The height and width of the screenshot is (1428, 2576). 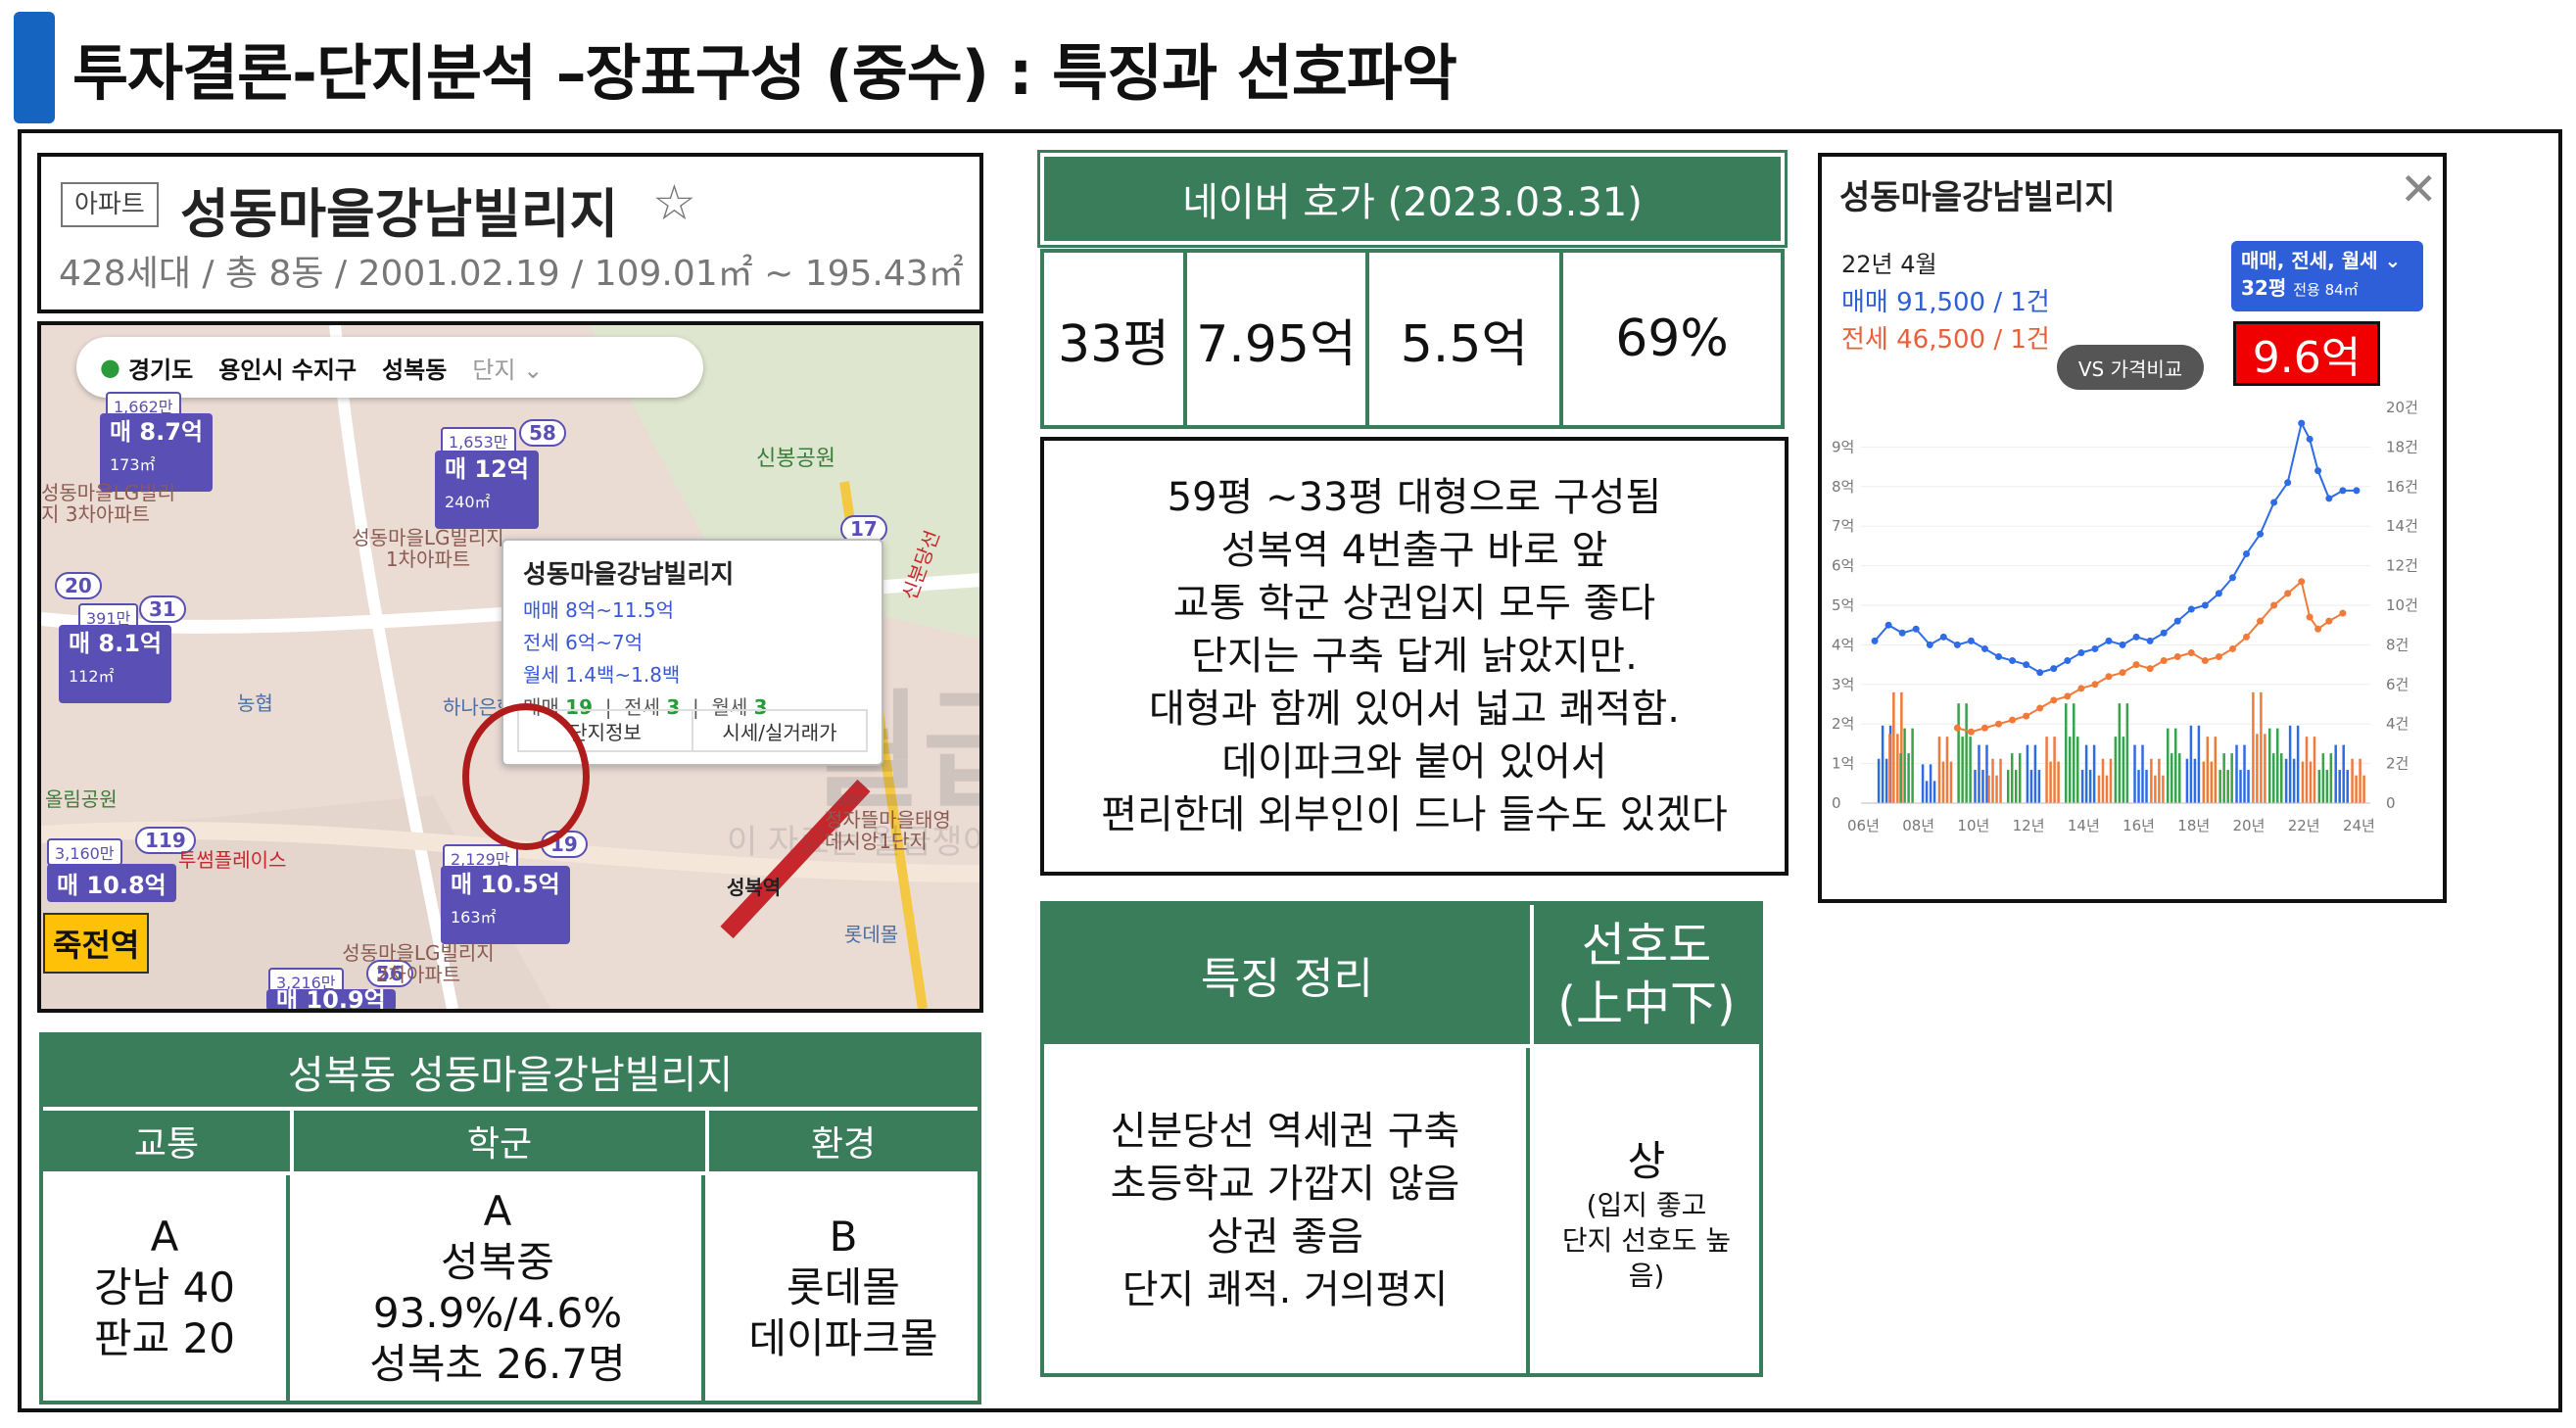 What do you see at coordinates (2084, 825) in the screenshot?
I see `x-tick: 14년` at bounding box center [2084, 825].